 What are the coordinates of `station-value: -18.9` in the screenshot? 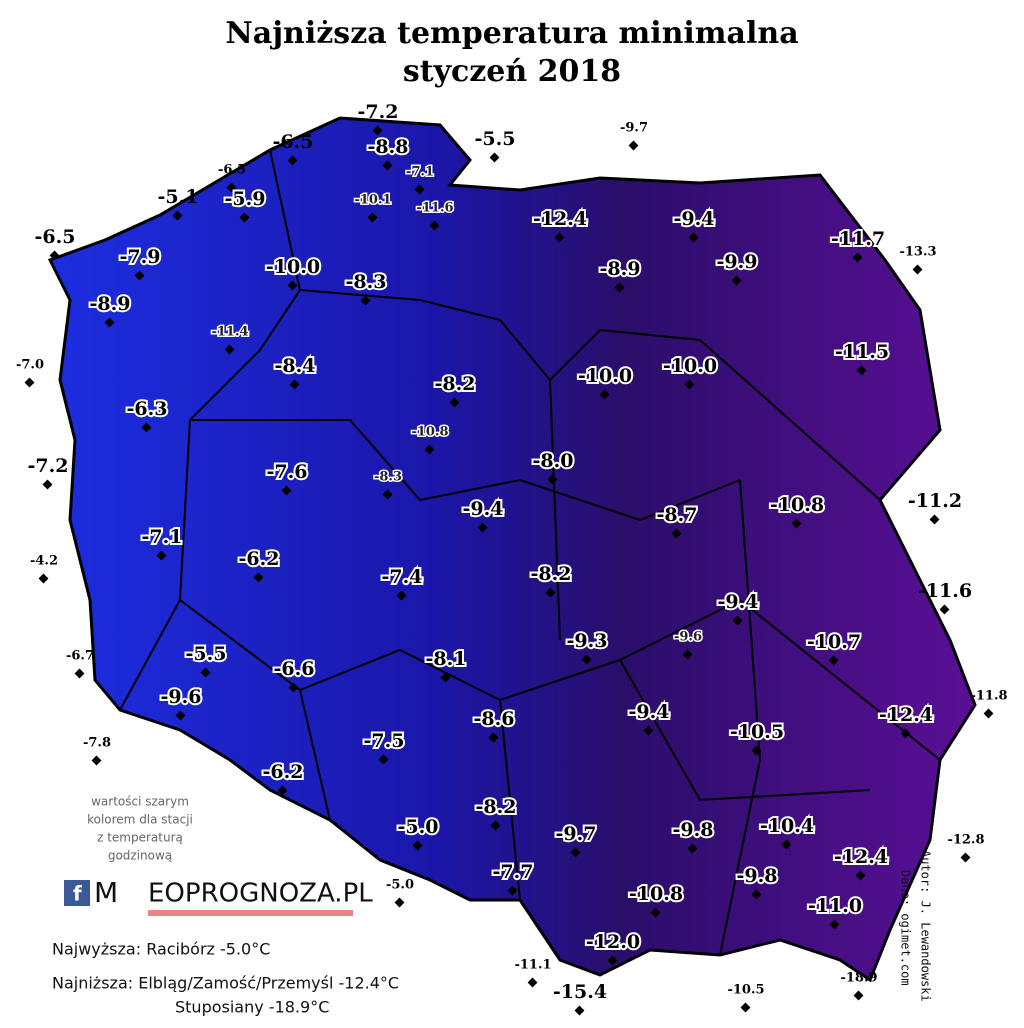 It's located at (858, 978).